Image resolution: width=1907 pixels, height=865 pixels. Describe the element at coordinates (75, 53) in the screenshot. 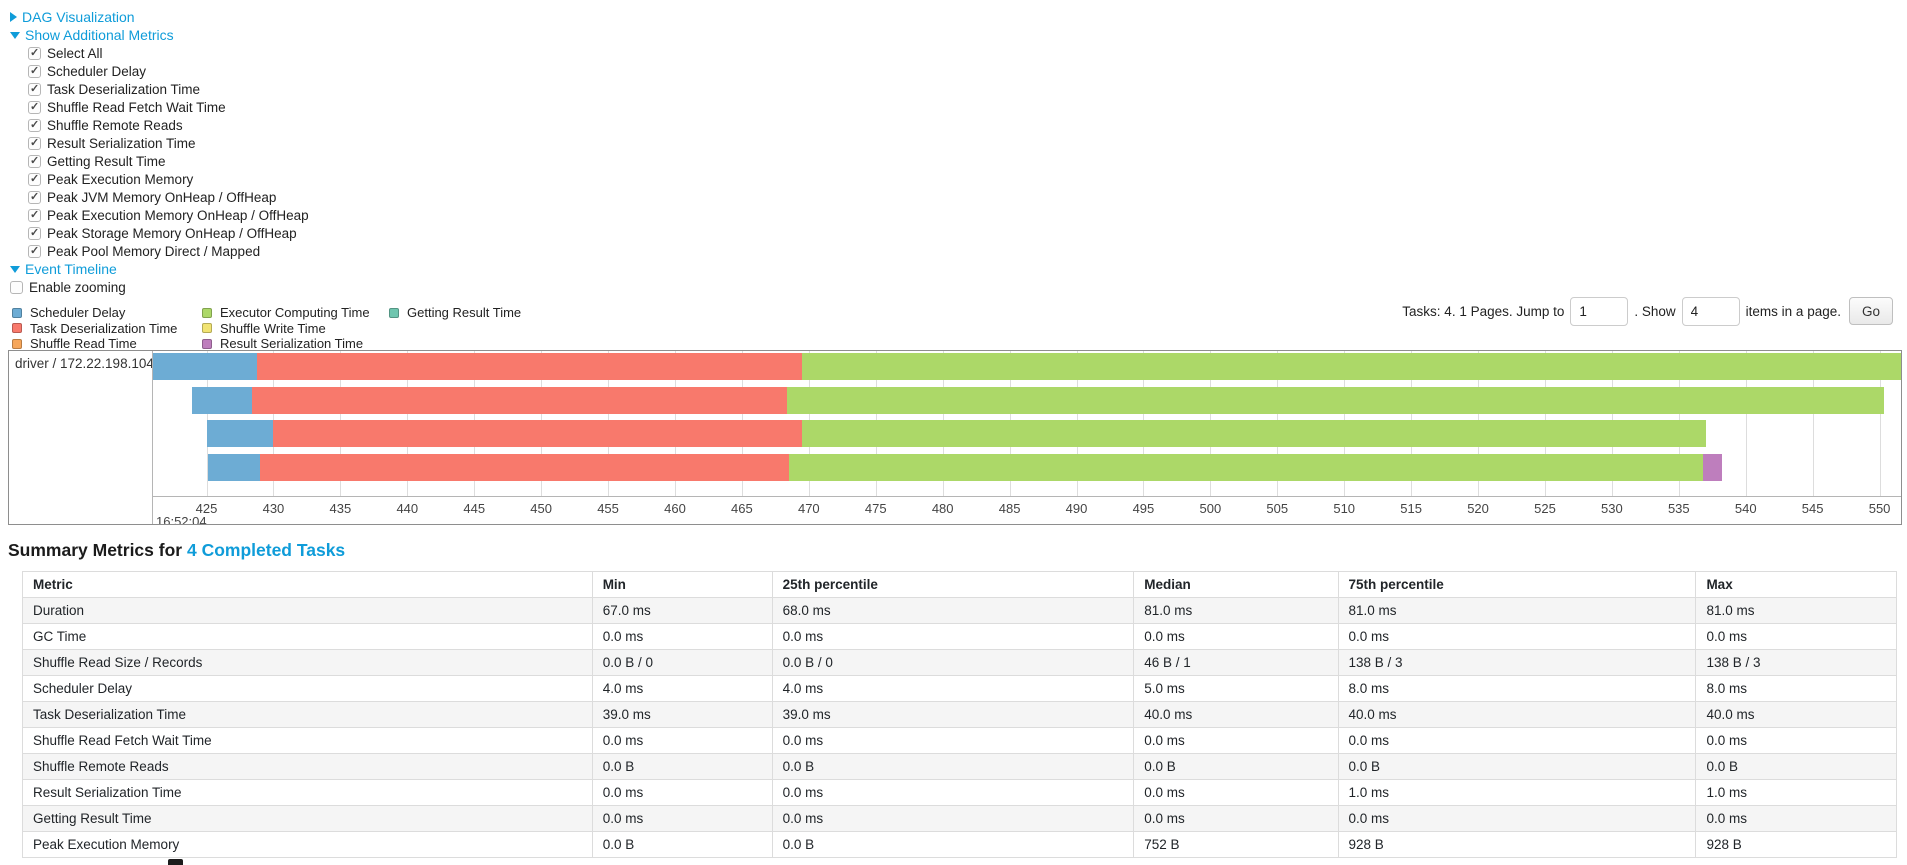

I see `metric-checkbox-label: Select All` at that location.